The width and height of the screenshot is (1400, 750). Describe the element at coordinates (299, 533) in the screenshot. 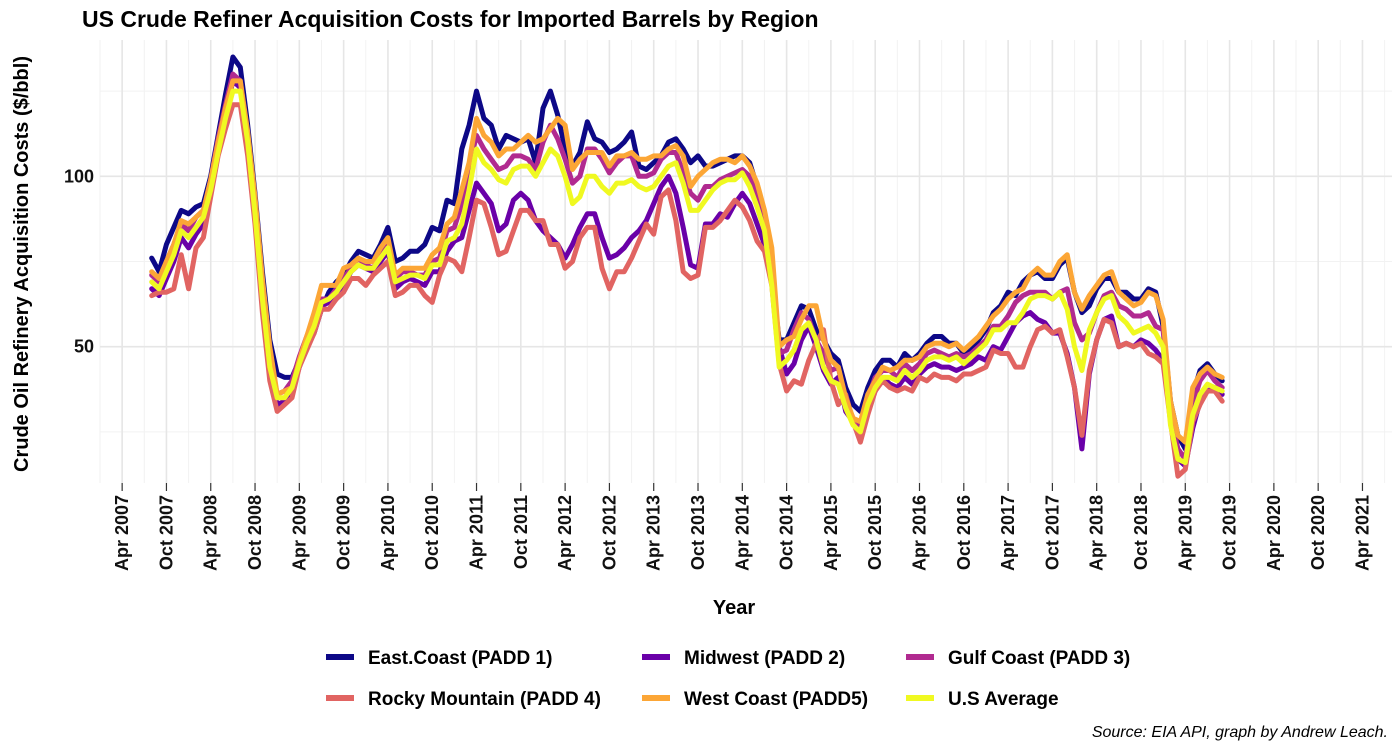

I see `x-tick-label: Apr 2009` at that location.